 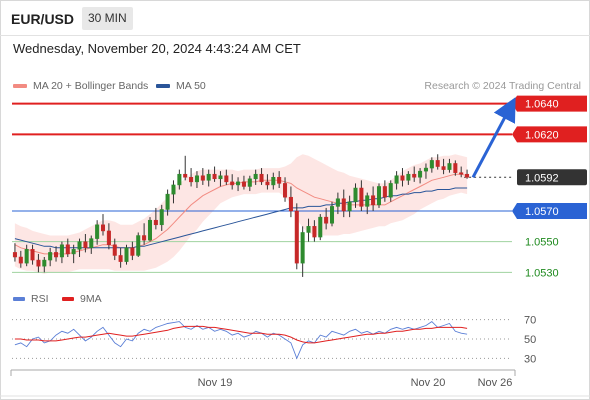 I want to click on support-label-1-0550: 1.0550, so click(x=542, y=243).